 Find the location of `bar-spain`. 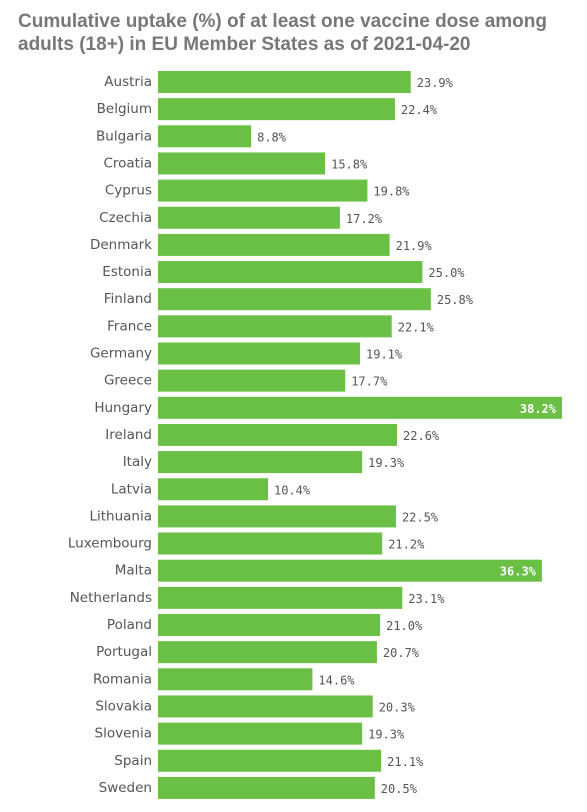

bar-spain is located at coordinates (270, 760).